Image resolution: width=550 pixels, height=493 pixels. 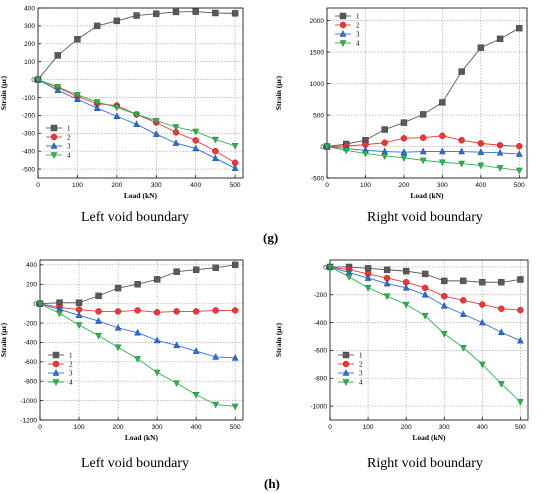 I want to click on x-tick-label-1: 100, so click(x=365, y=185).